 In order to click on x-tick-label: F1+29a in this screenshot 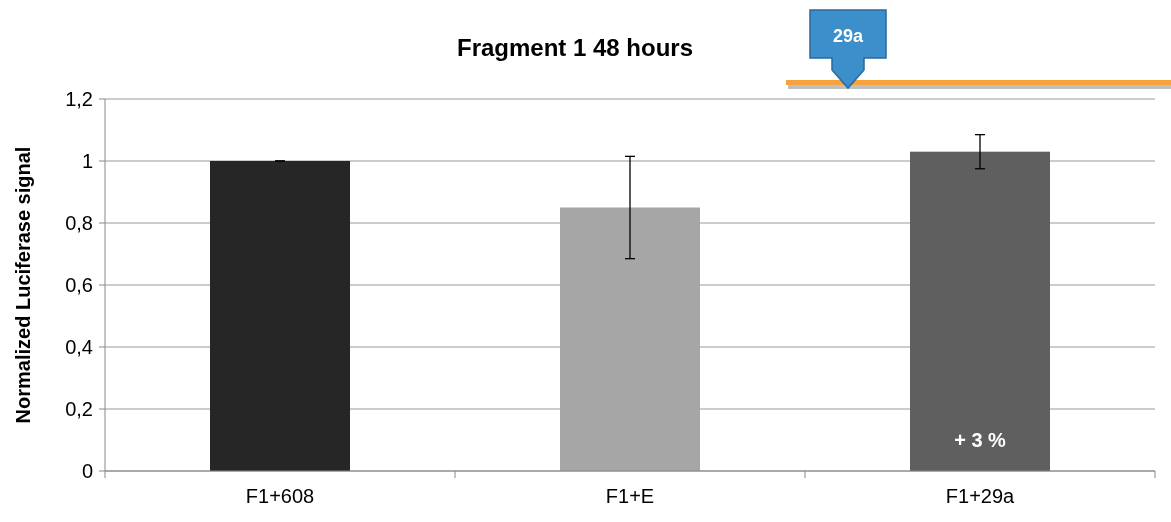, I will do `click(980, 496)`.